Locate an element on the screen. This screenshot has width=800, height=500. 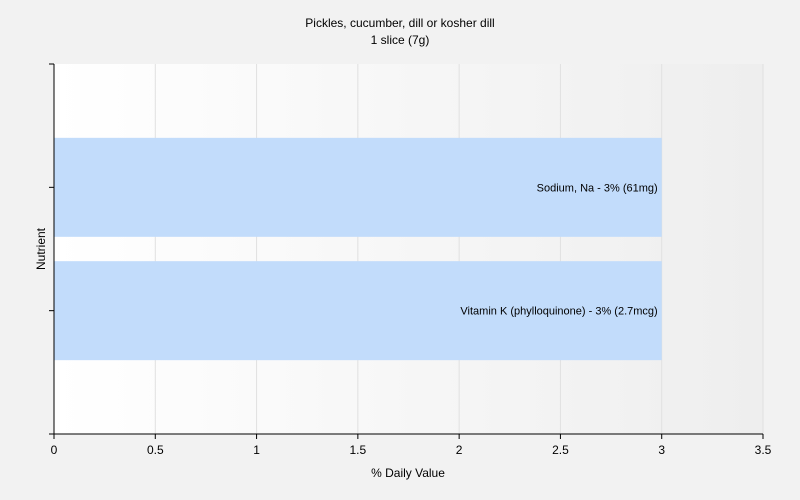
bar-data-label: Sodium, Na - 3% (61mg) is located at coordinates (597, 188).